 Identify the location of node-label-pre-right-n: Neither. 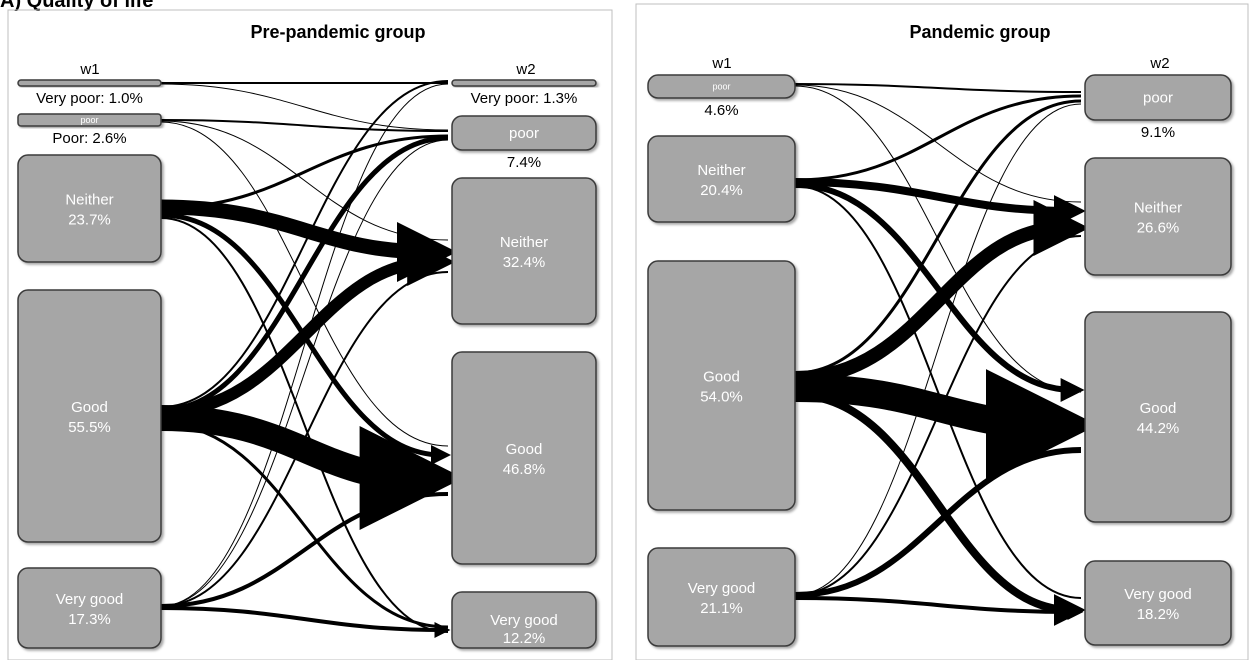
(524, 242).